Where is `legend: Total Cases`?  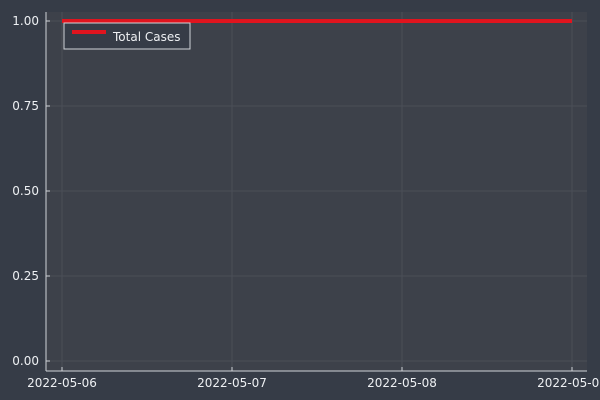 legend: Total Cases is located at coordinates (127, 36).